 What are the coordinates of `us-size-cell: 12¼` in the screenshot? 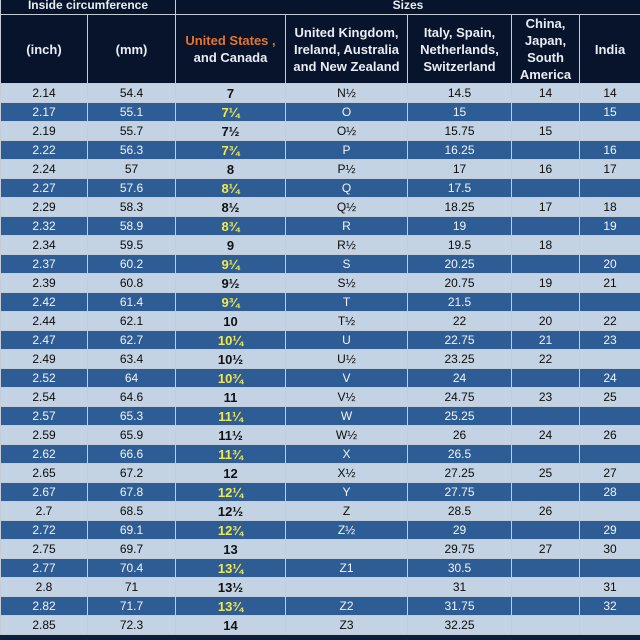 It's located at (230, 492).